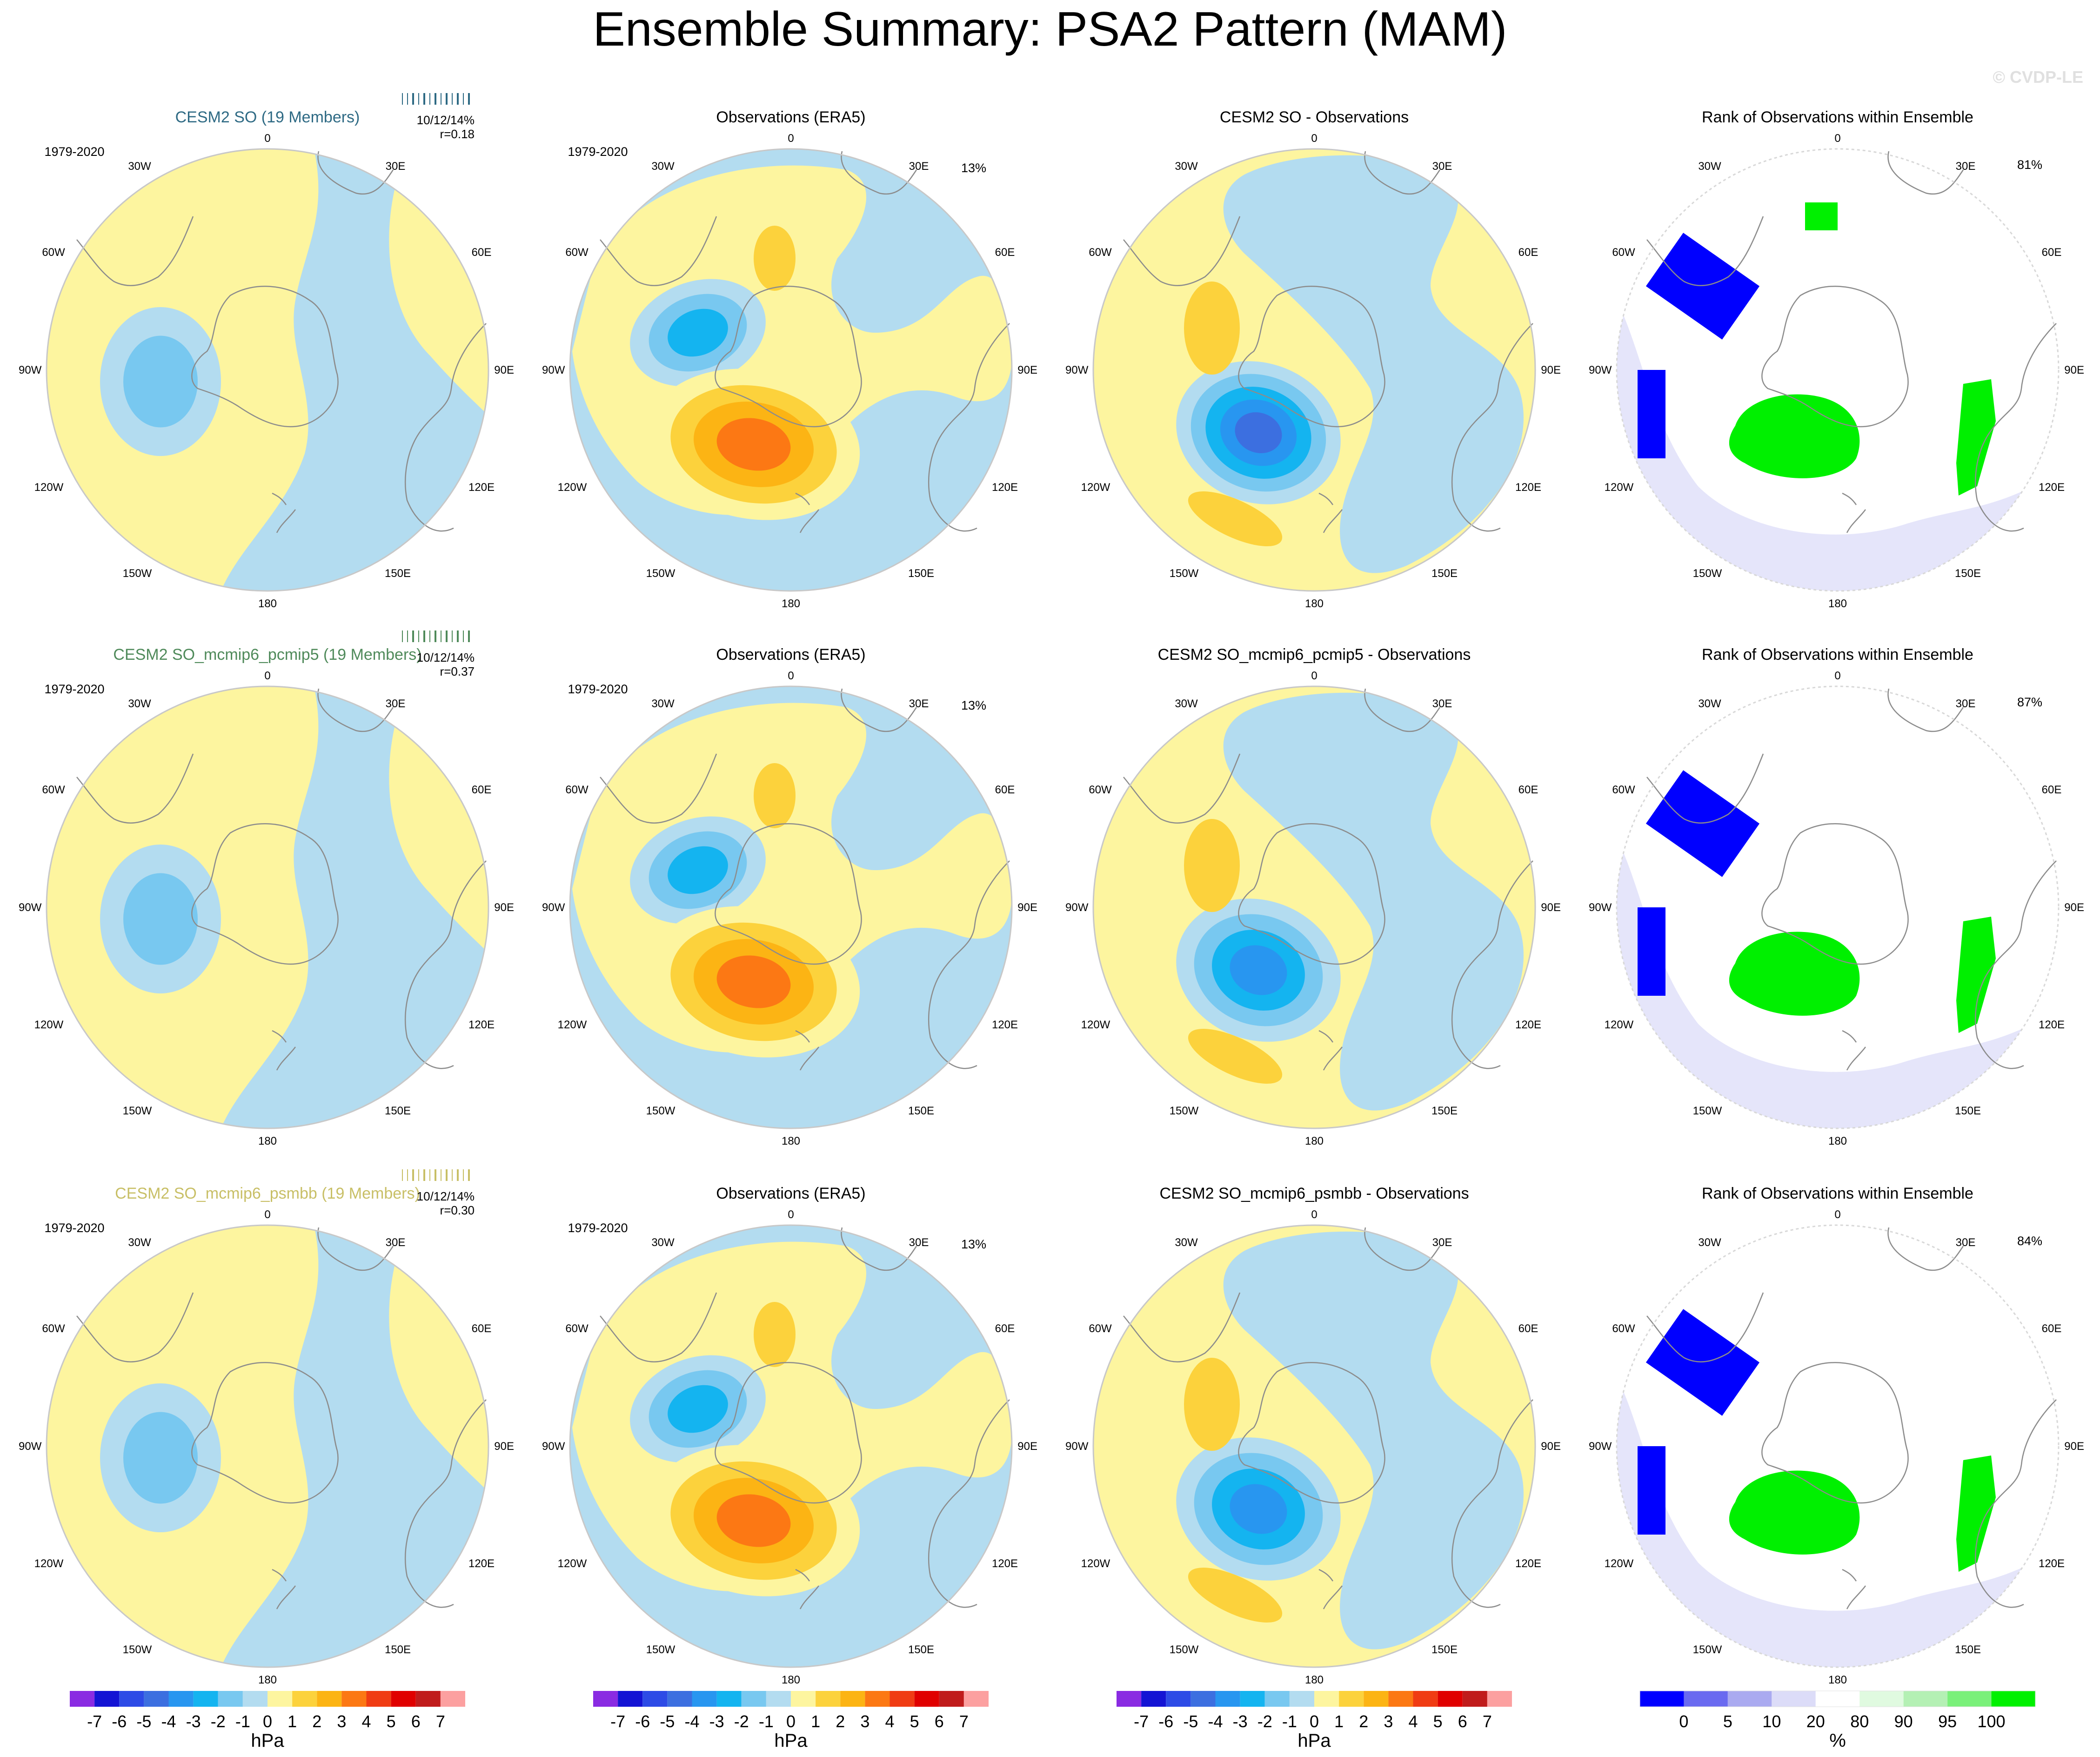 Image resolution: width=2100 pixels, height=1757 pixels. I want to click on variance-pct: 10/12/14%, so click(446, 657).